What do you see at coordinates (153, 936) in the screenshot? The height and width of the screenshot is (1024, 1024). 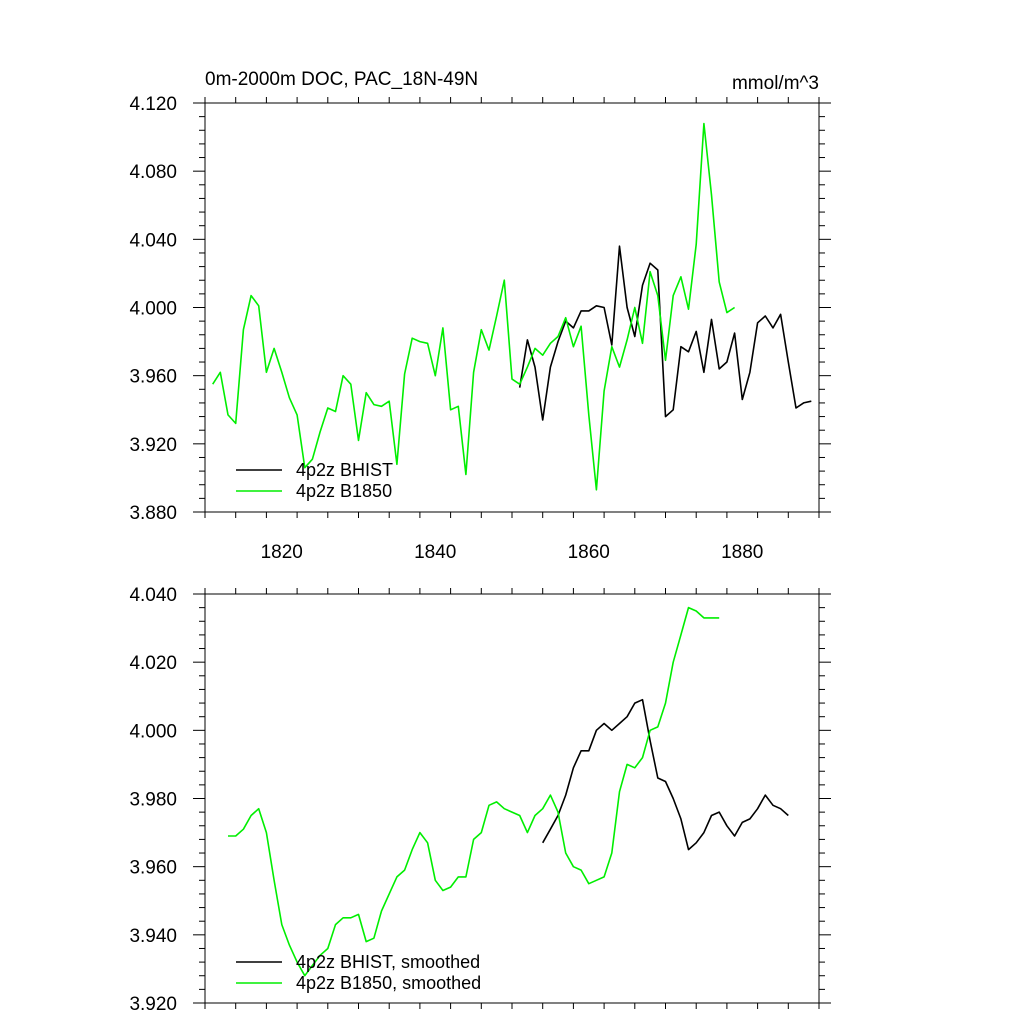 I see `y-tick-label: 3.940` at bounding box center [153, 936].